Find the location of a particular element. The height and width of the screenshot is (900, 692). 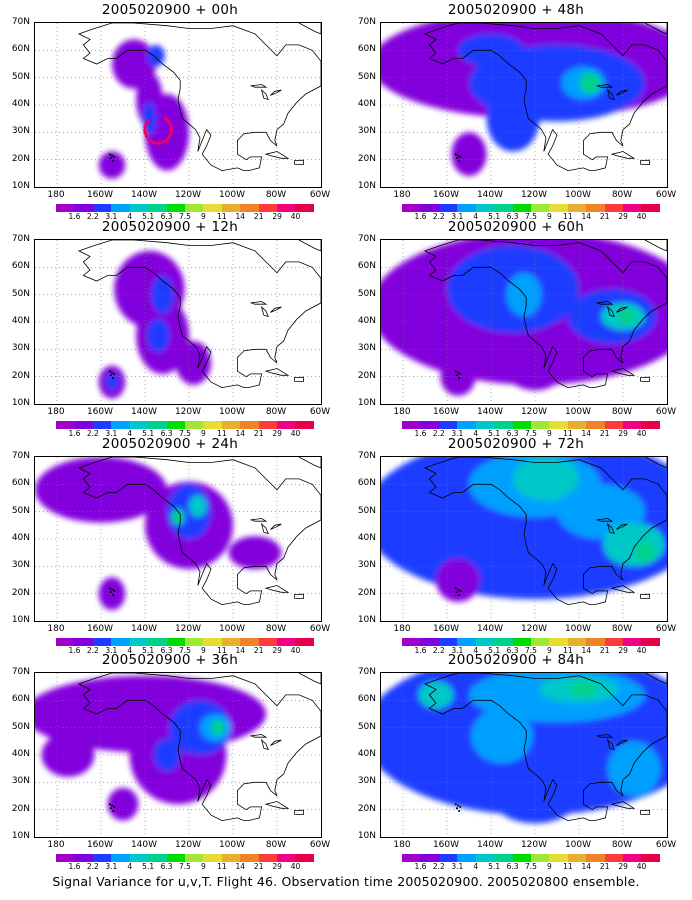

colorbar-label: 6.3 is located at coordinates (512, 650).